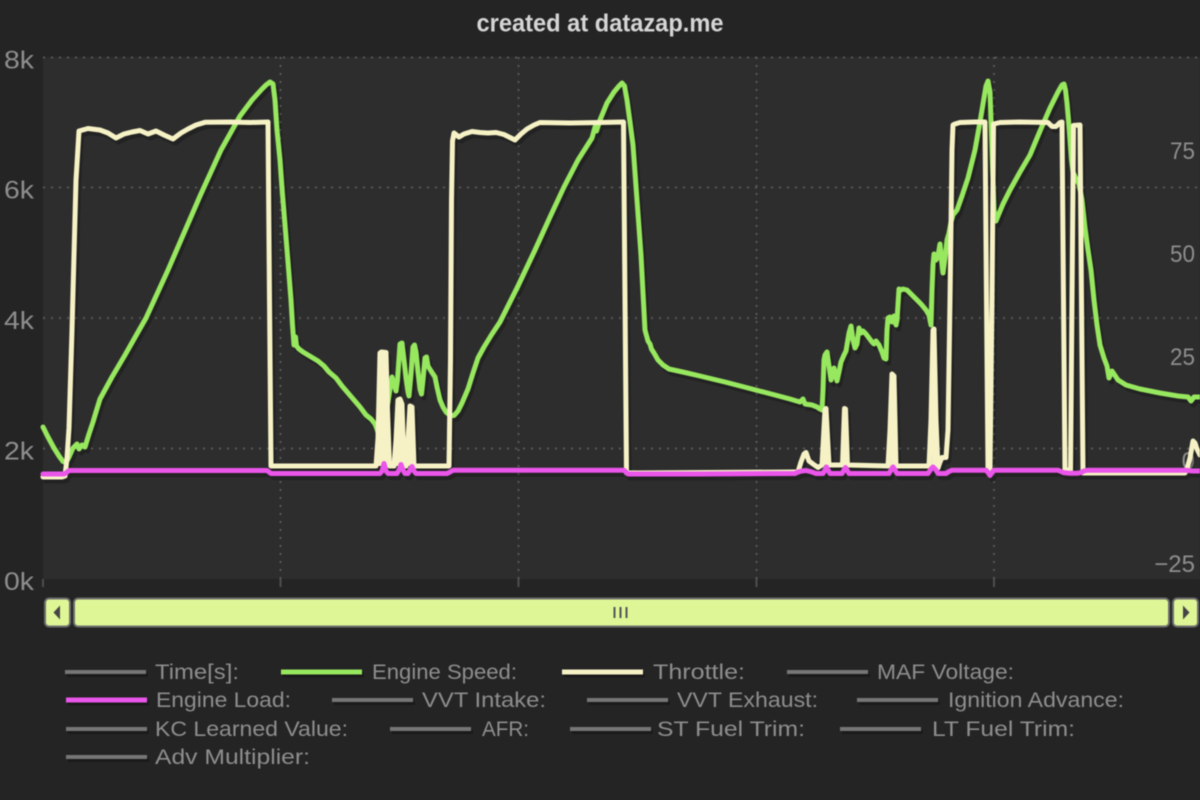 This screenshot has height=800, width=1200. Describe the element at coordinates (505, 729) in the screenshot. I see `svg-text: AFR:` at that location.